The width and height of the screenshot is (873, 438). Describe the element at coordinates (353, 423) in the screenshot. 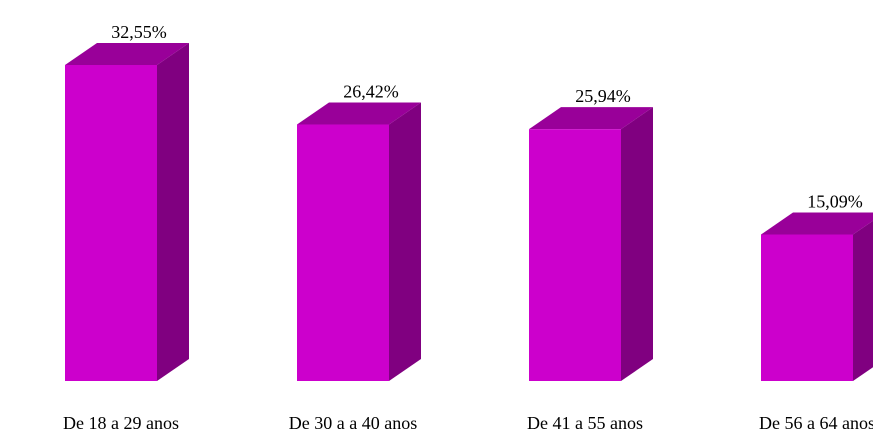

I see `category-label-2: De 30 a a 40 anos` at that location.